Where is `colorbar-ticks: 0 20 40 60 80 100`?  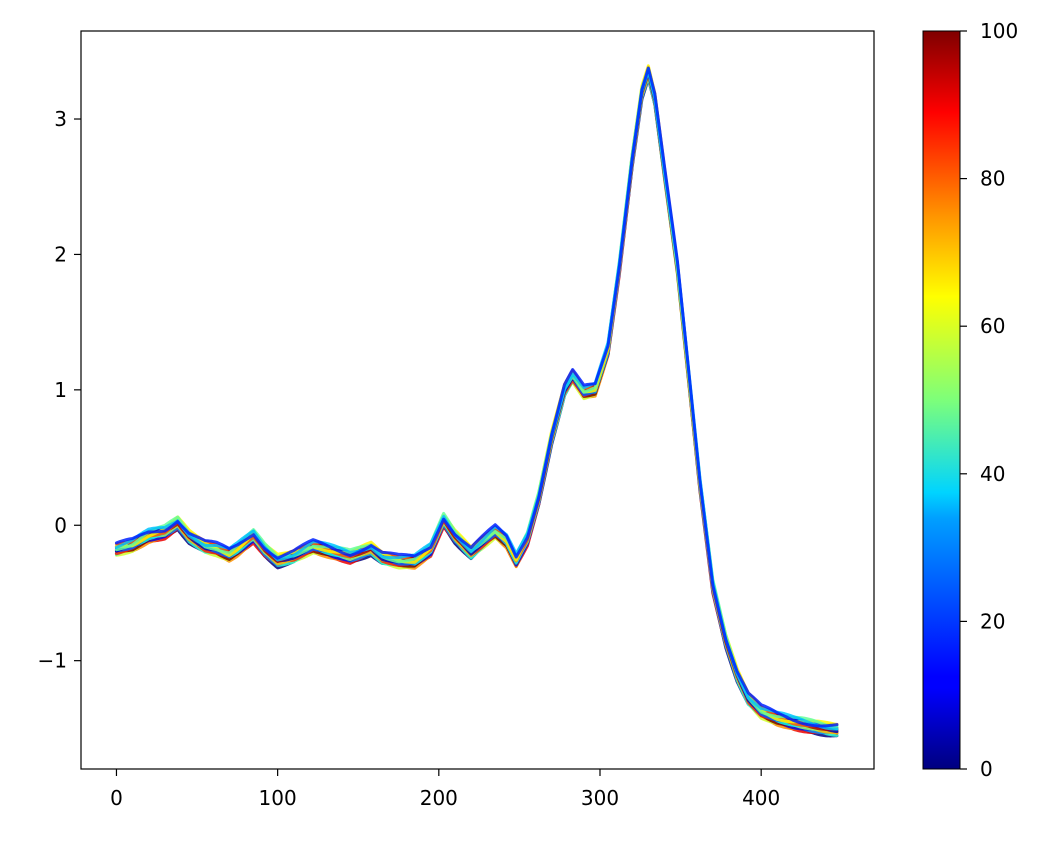
colorbar-ticks: 0 20 40 60 80 100 is located at coordinates (989, 400).